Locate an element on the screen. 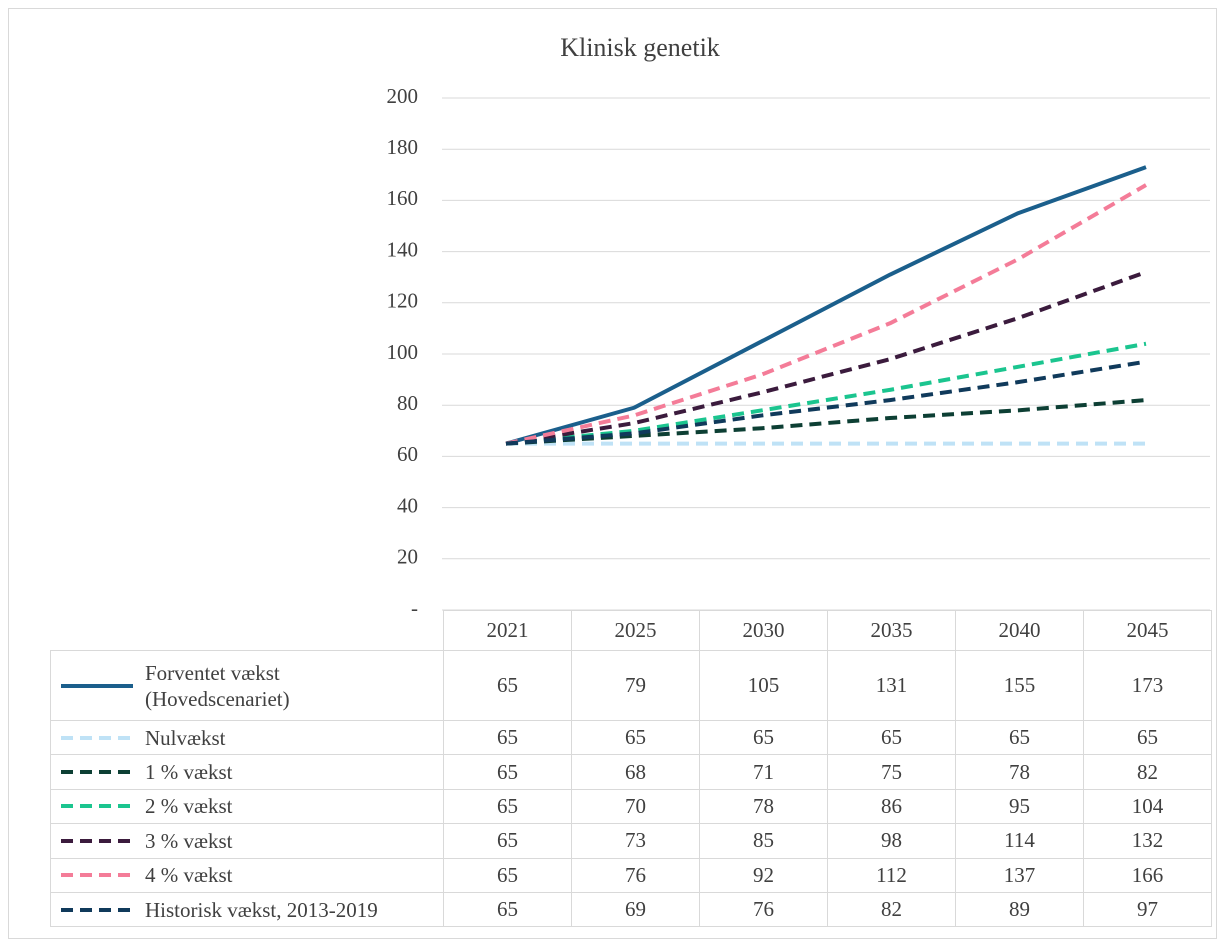 The height and width of the screenshot is (952, 1227). data-cell: 112 is located at coordinates (891, 875).